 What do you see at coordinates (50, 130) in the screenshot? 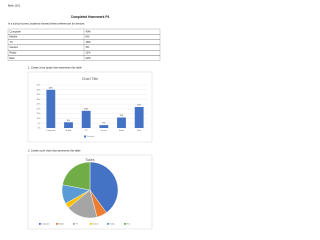
I see `x-tick-label: Computer` at bounding box center [50, 130].